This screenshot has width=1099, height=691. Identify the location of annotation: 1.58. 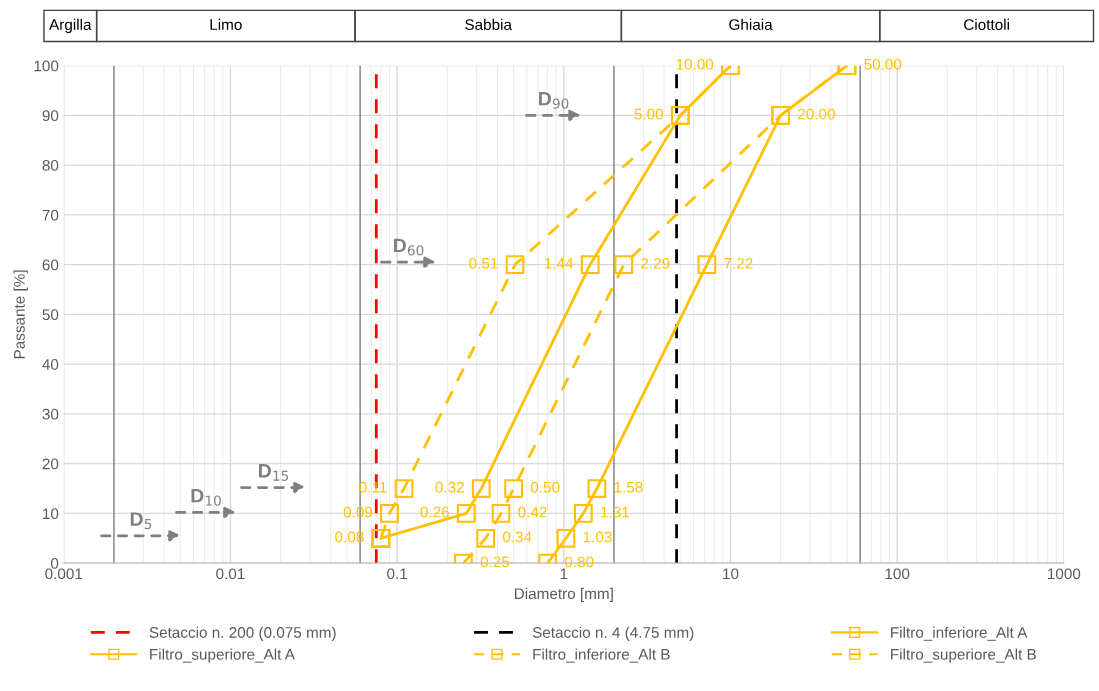
(628, 487).